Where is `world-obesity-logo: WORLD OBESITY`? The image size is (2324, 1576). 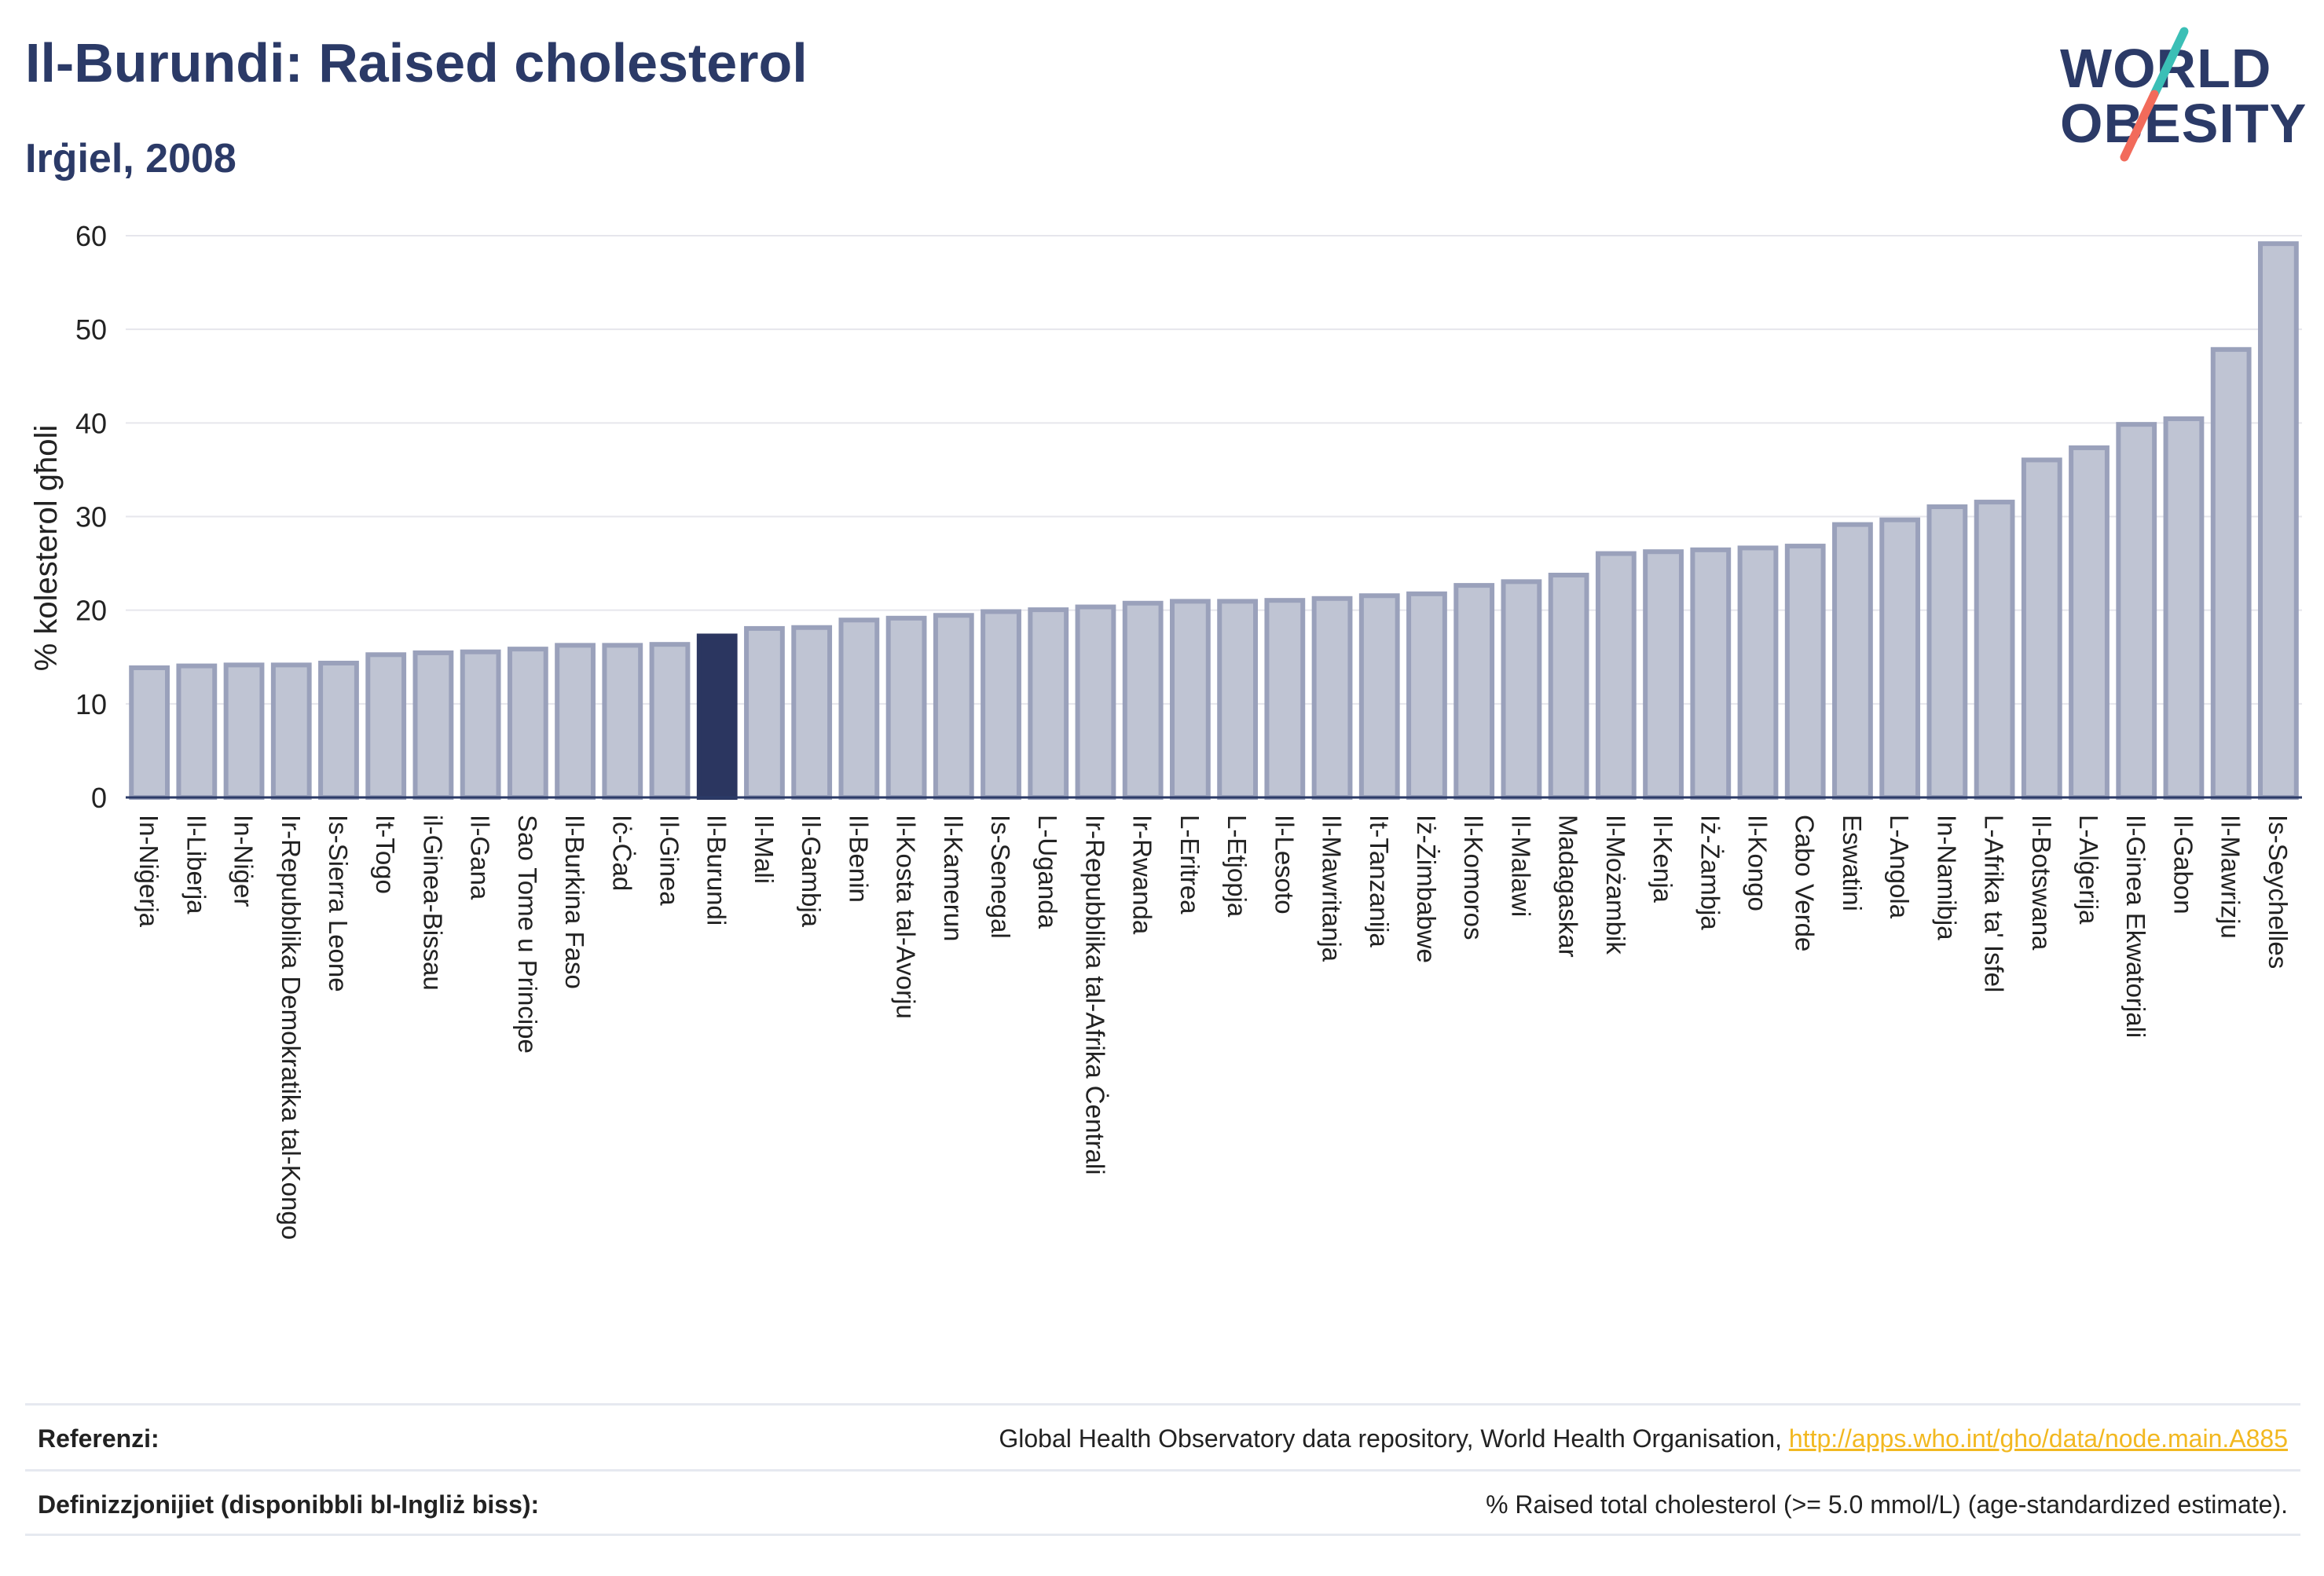
world-obesity-logo: WORLD OBESITY is located at coordinates (2176, 94).